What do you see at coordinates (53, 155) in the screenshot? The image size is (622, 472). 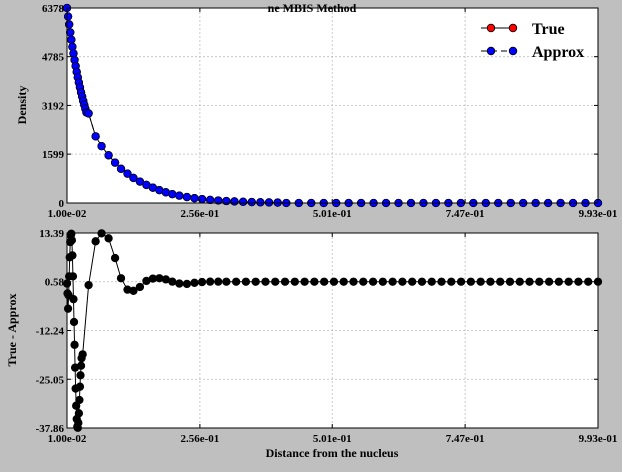 I see `y-tick-label: 1599` at bounding box center [53, 155].